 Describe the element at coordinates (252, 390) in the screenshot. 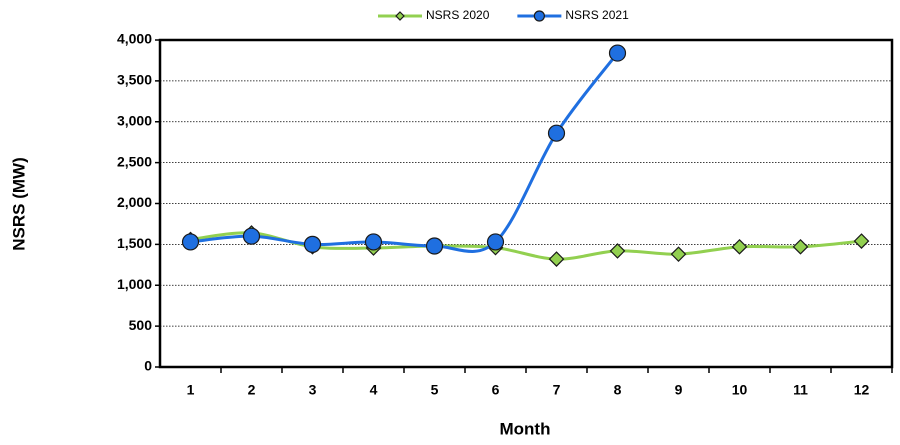

I see `x-tick-label: 2` at that location.